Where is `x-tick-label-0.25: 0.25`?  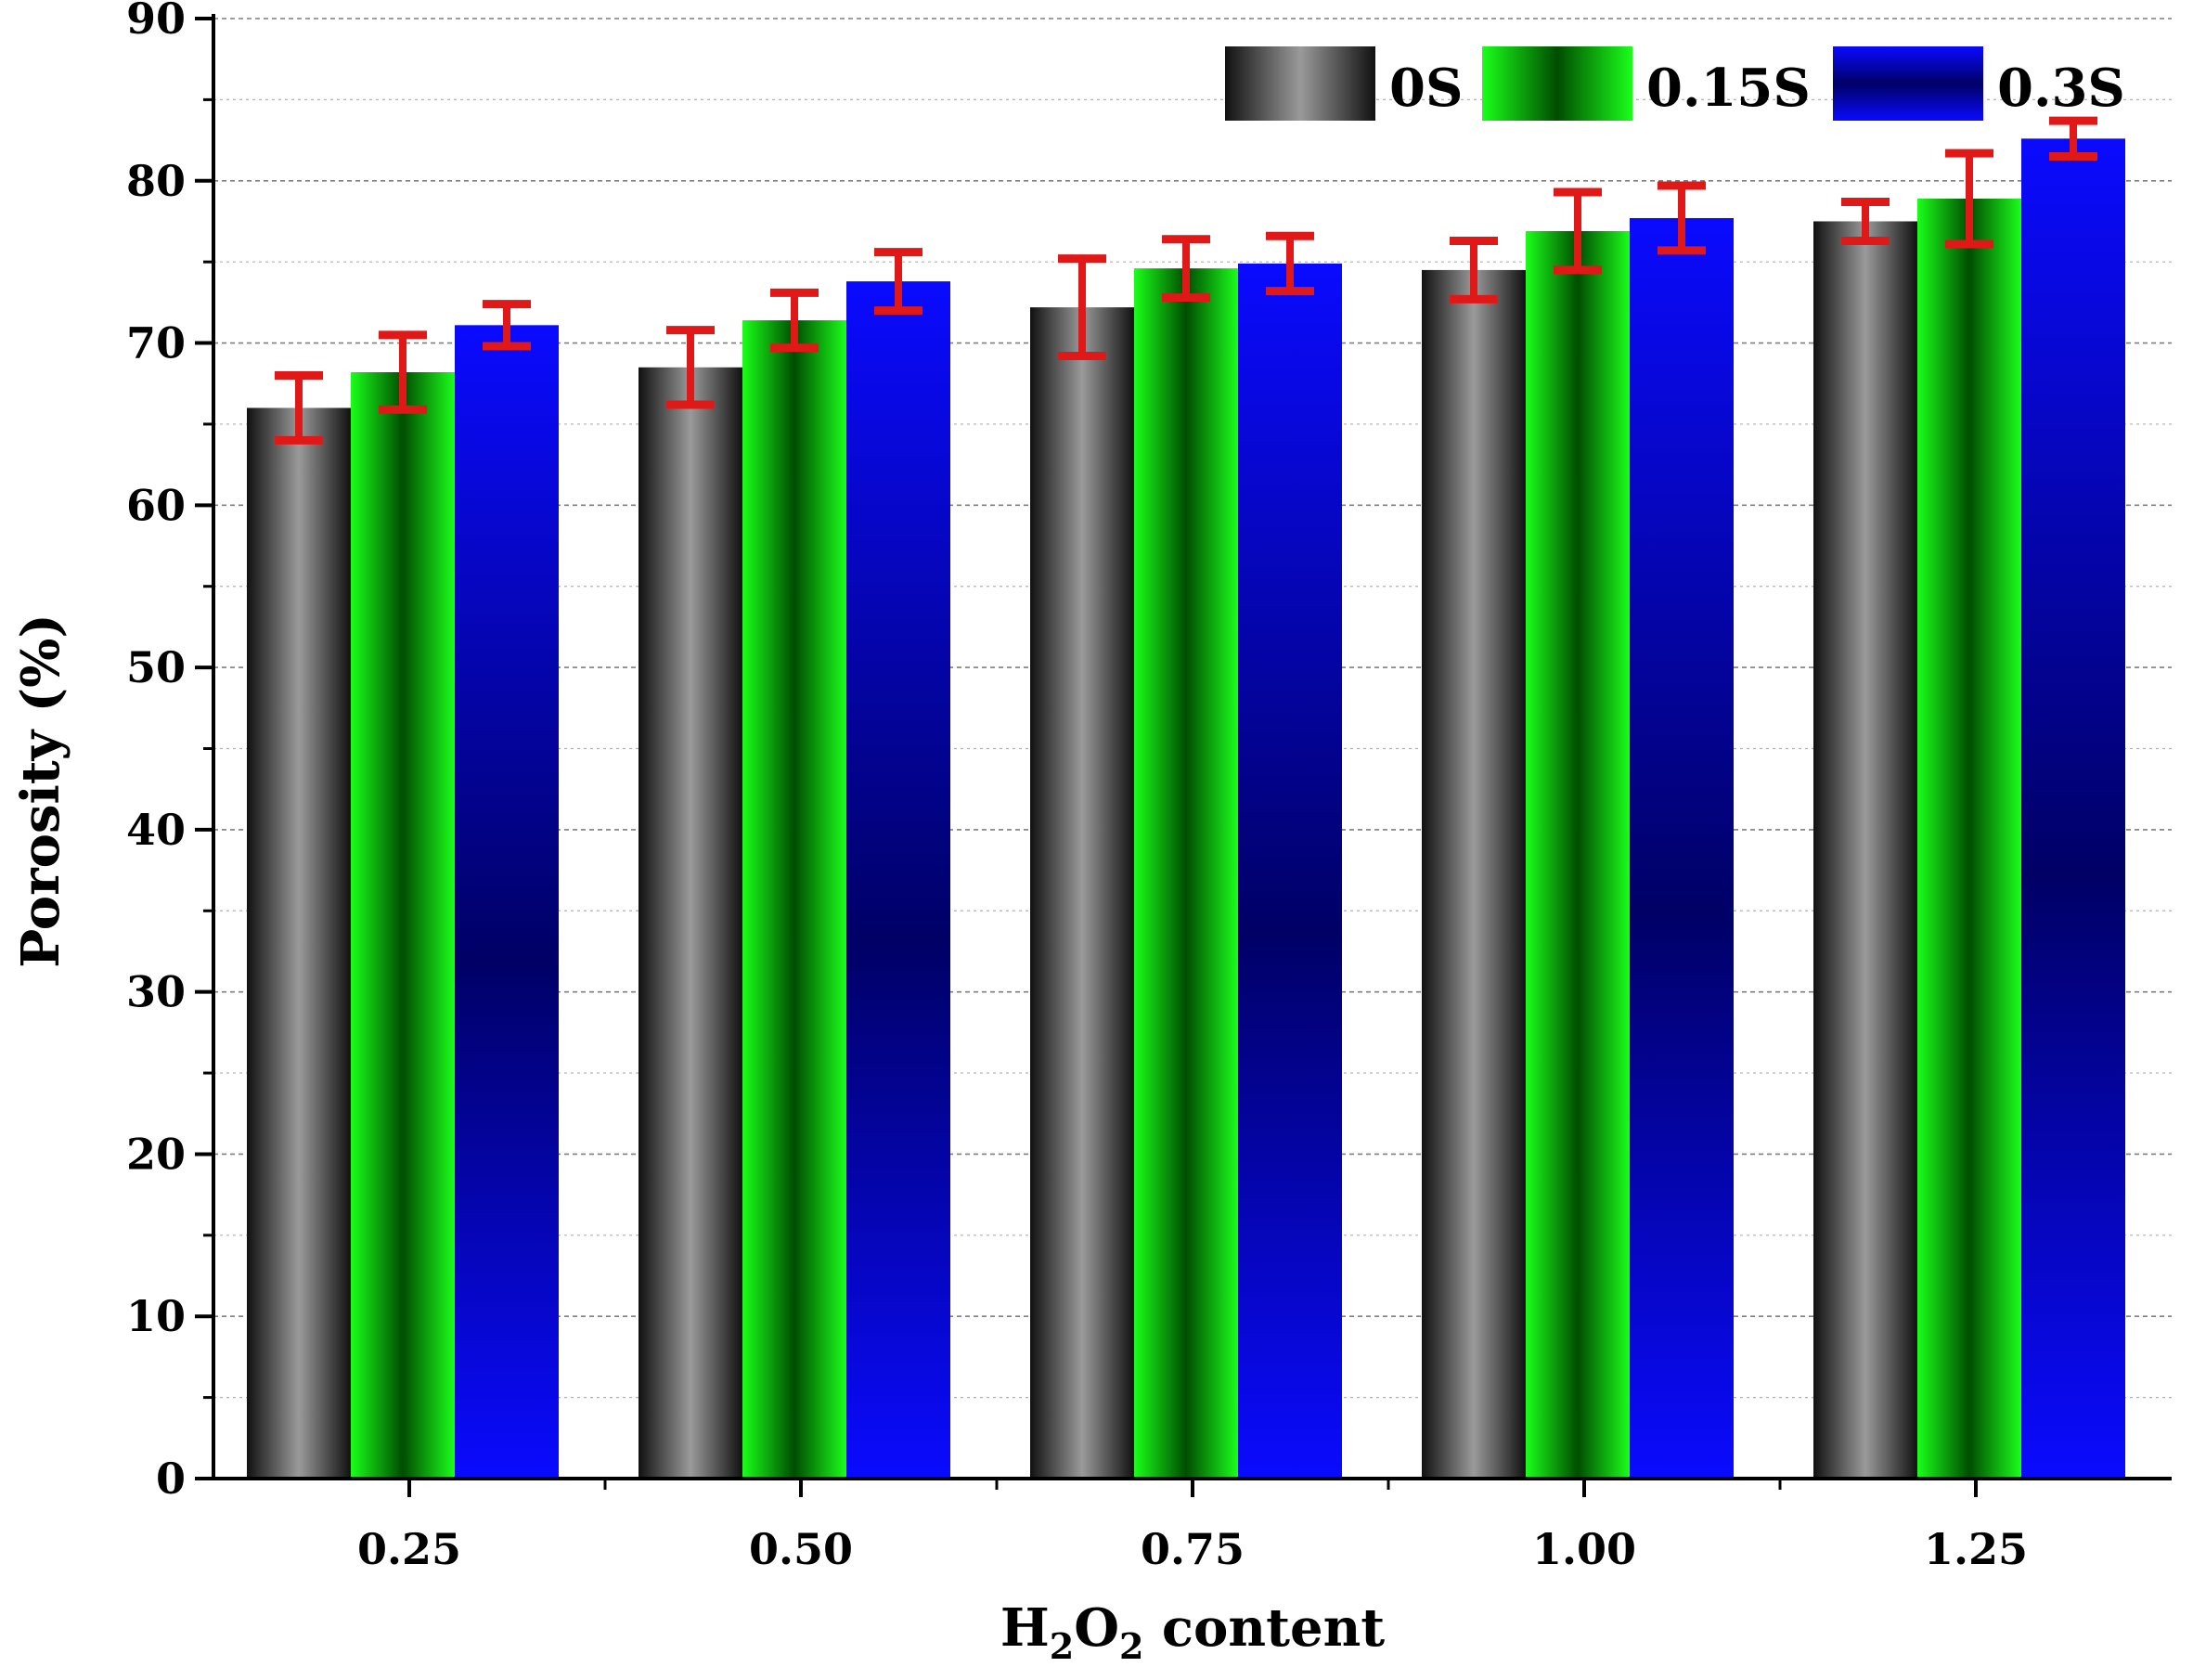 x-tick-label-0.25: 0.25 is located at coordinates (409, 1549).